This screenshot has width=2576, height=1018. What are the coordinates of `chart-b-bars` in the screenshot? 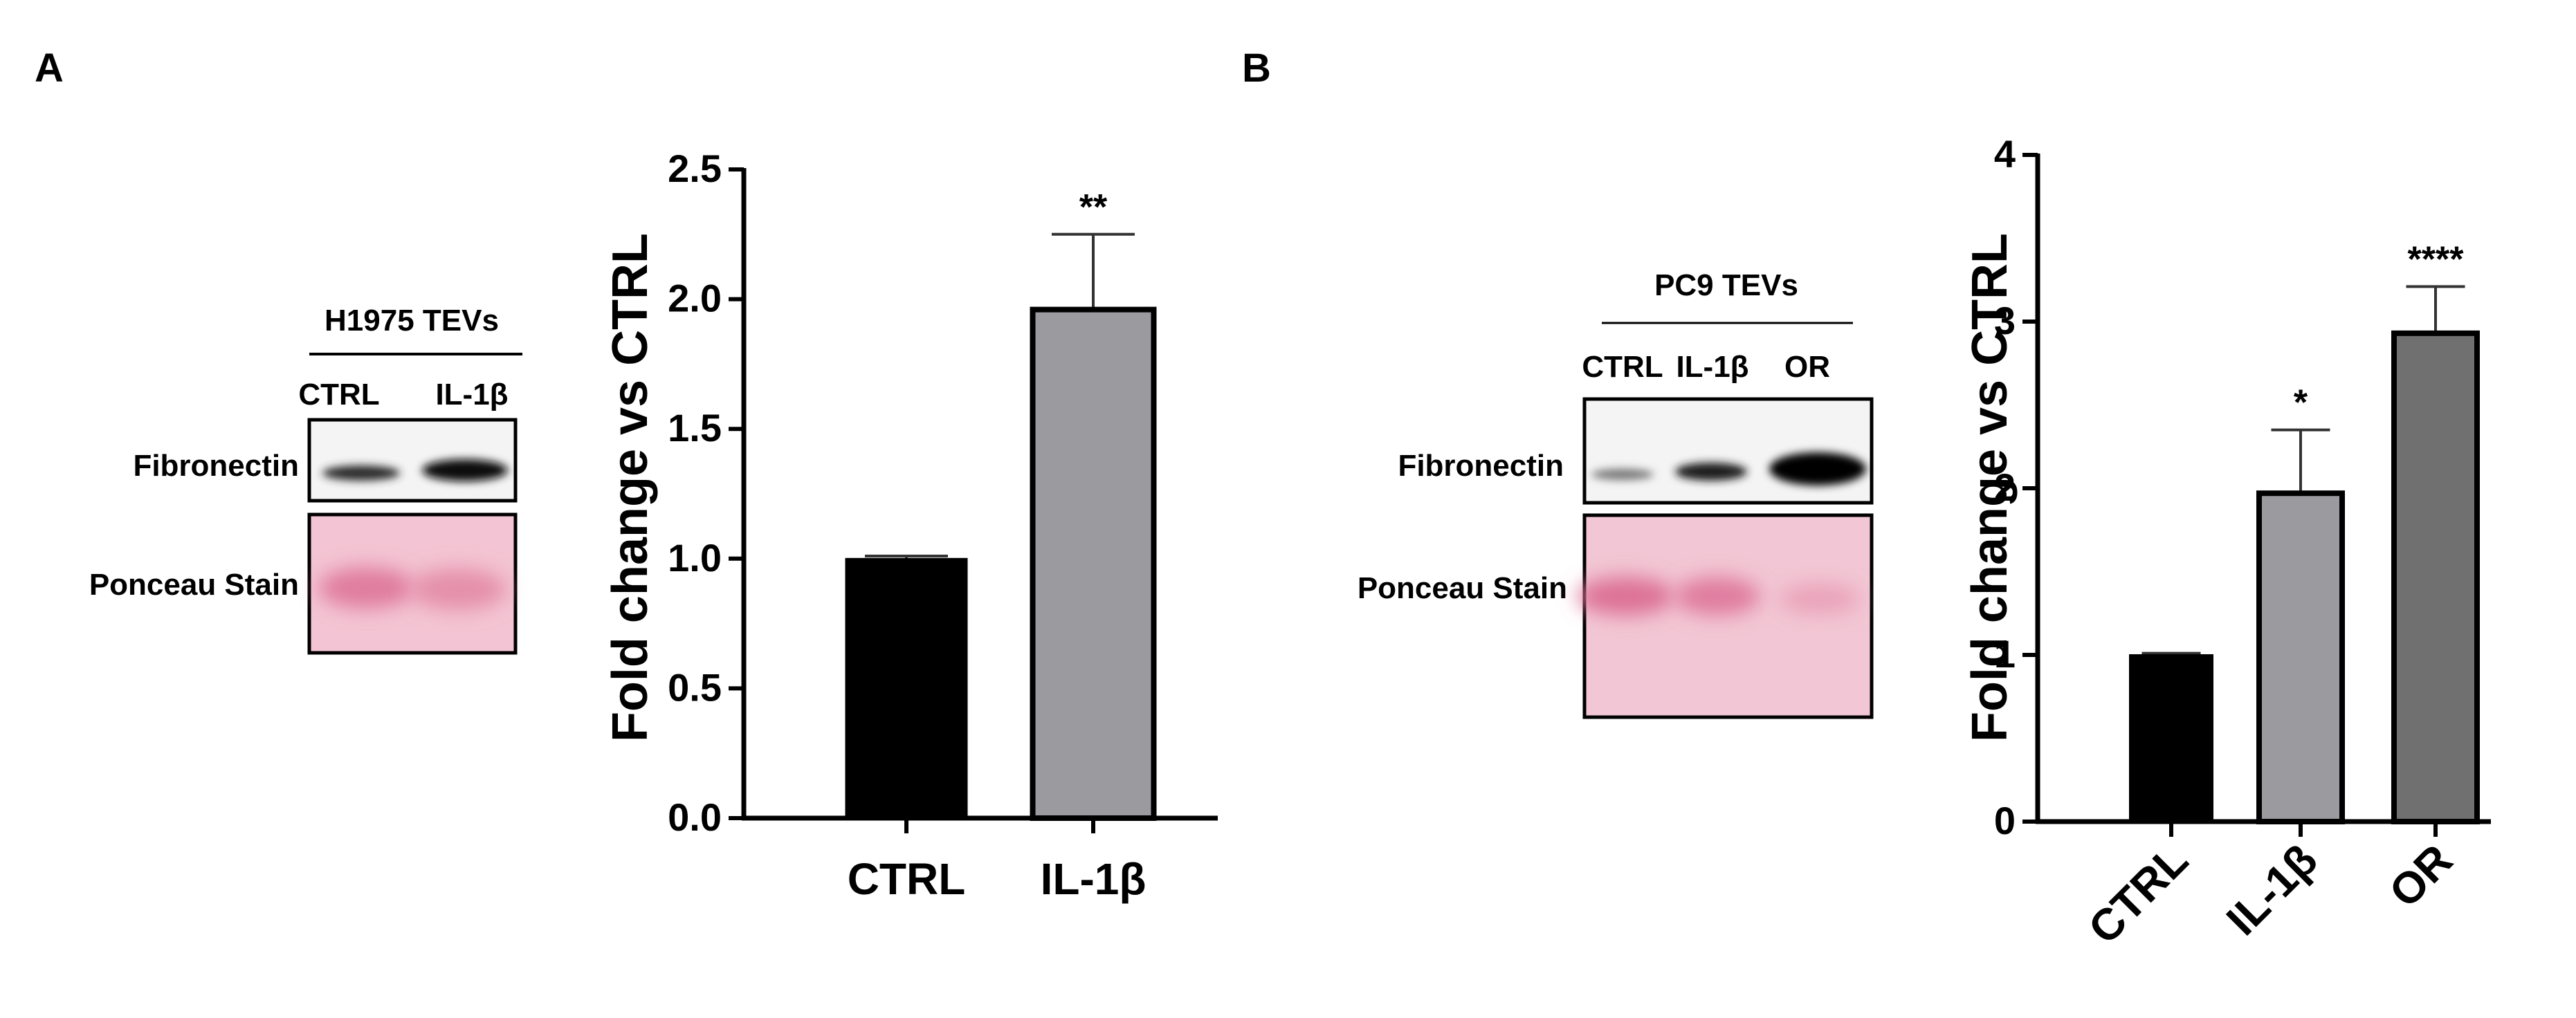 It's located at (2305, 554).